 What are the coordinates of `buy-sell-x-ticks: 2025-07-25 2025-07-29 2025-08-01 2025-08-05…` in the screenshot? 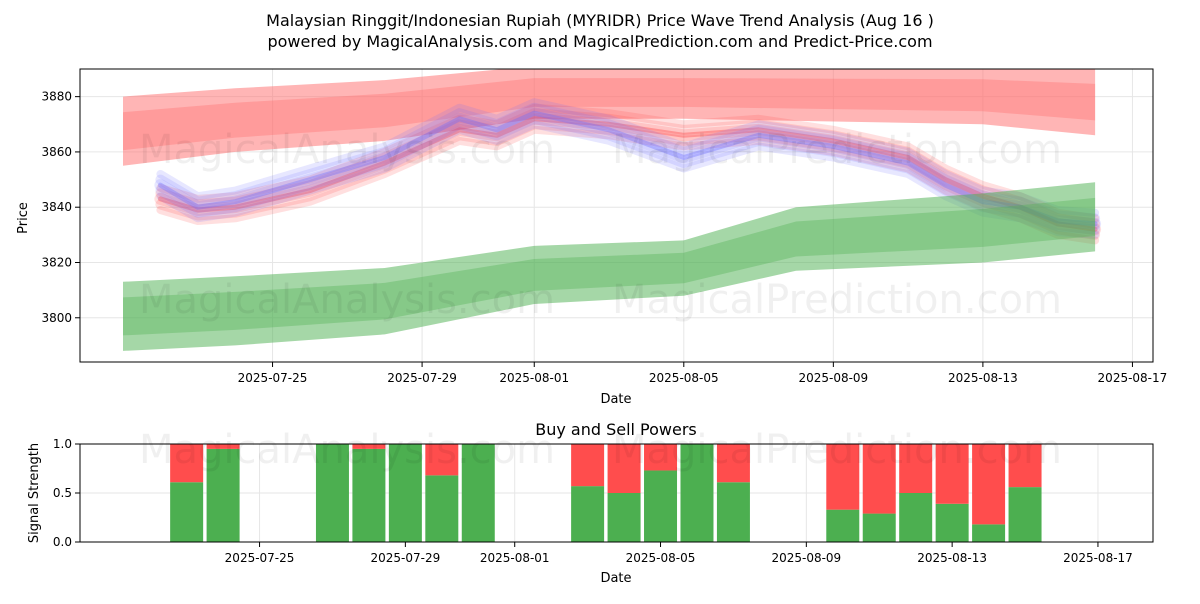 It's located at (679, 553).